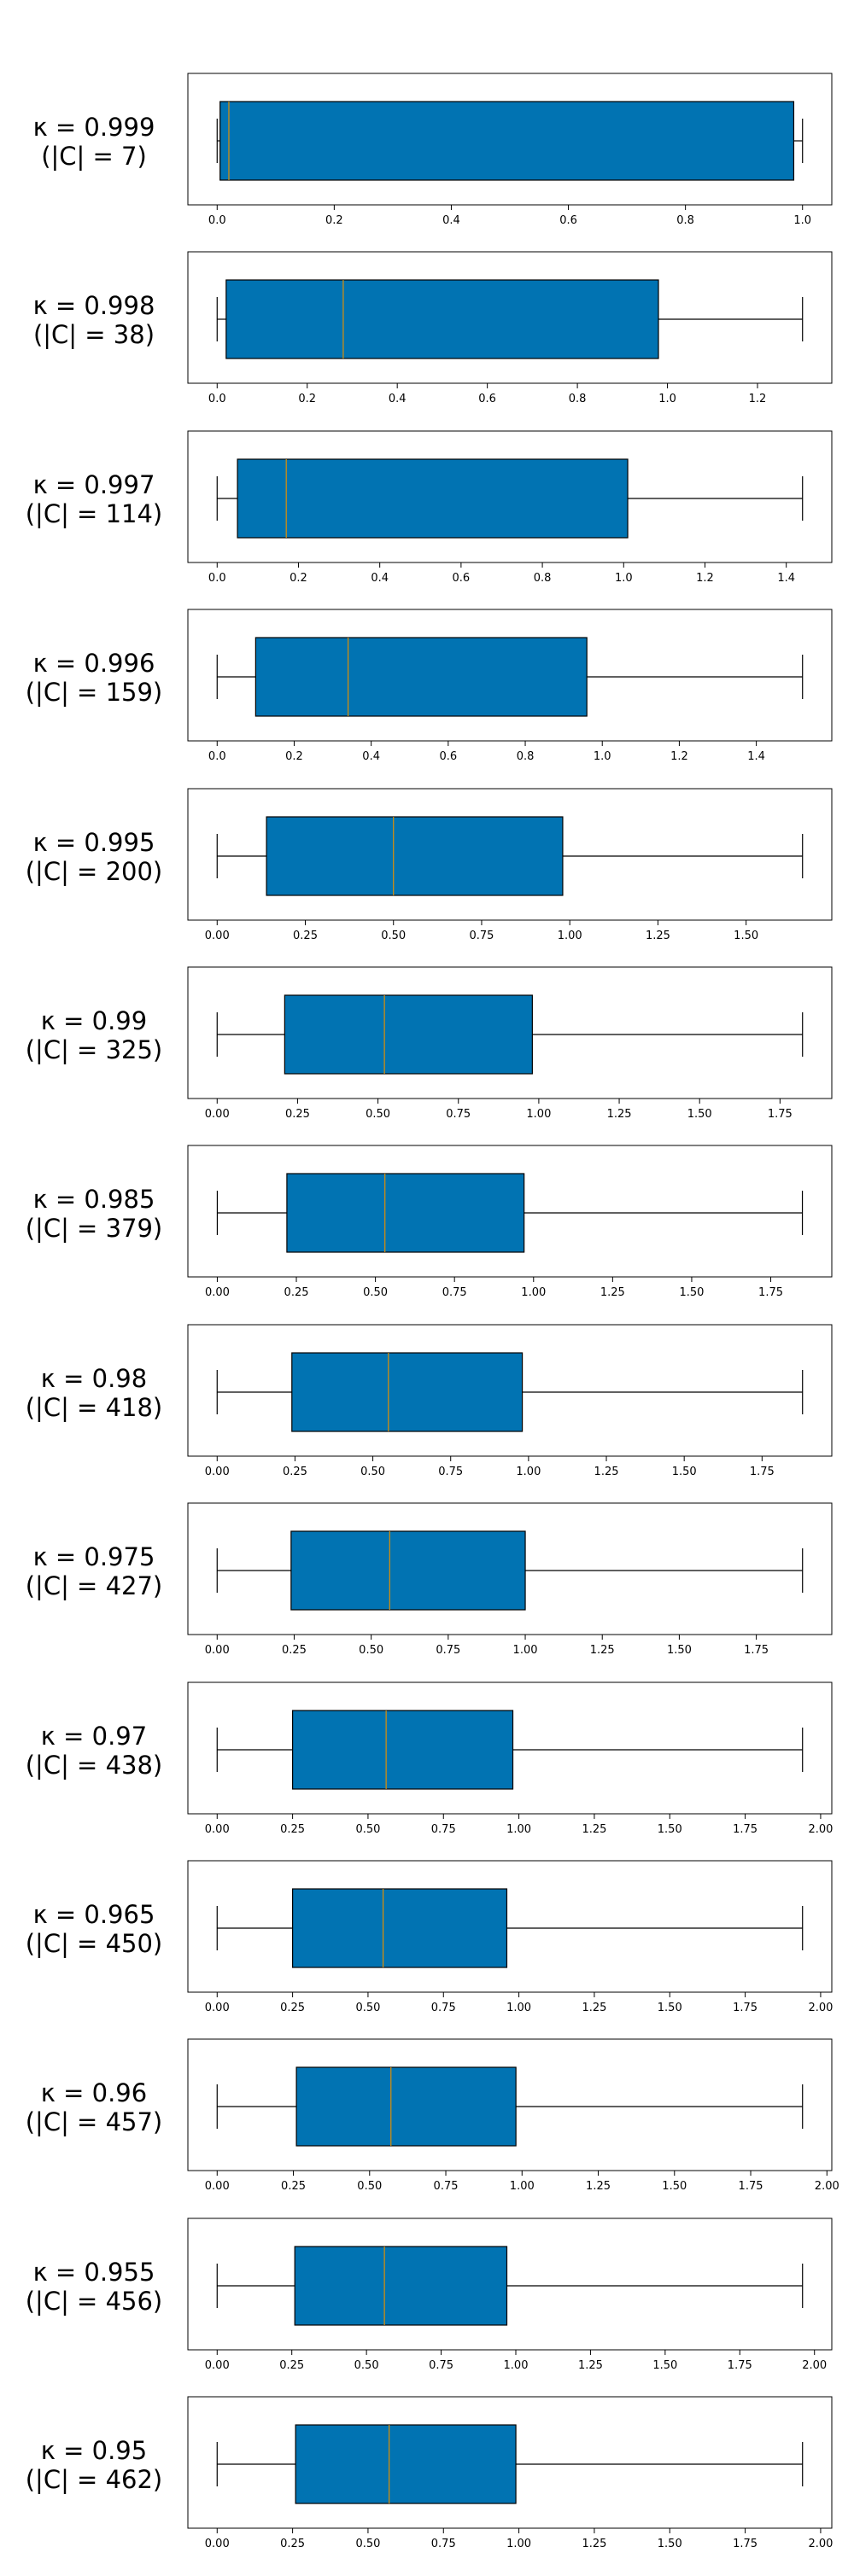 This screenshot has height=2576, width=854. Describe the element at coordinates (94, 871) in the screenshot. I see `cluster-count-label: (|C| = 200)` at that location.